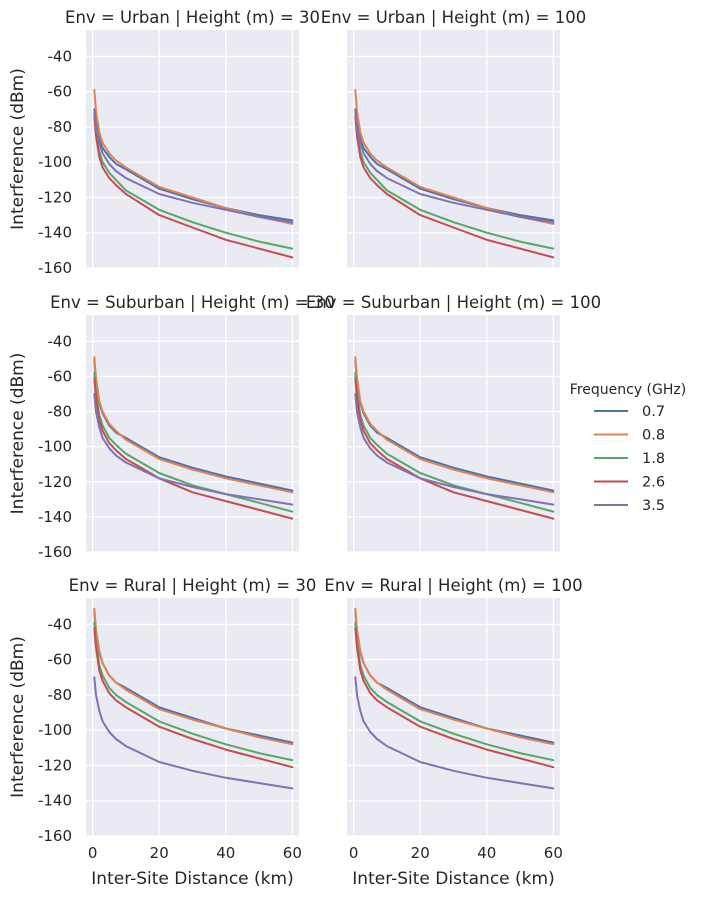 The height and width of the screenshot is (897, 703). I want to click on panel-title: Env = Urban | Height (m) = 30, so click(192, 17).